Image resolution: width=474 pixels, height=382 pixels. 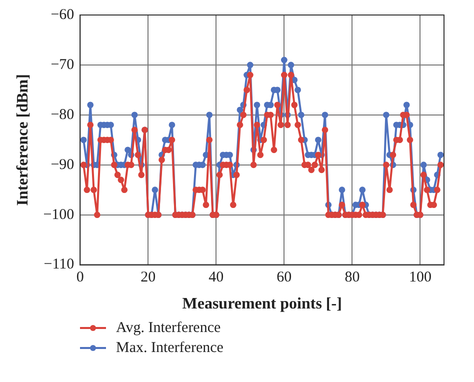 I want to click on legend-label: Avg. Interference, so click(x=168, y=328).